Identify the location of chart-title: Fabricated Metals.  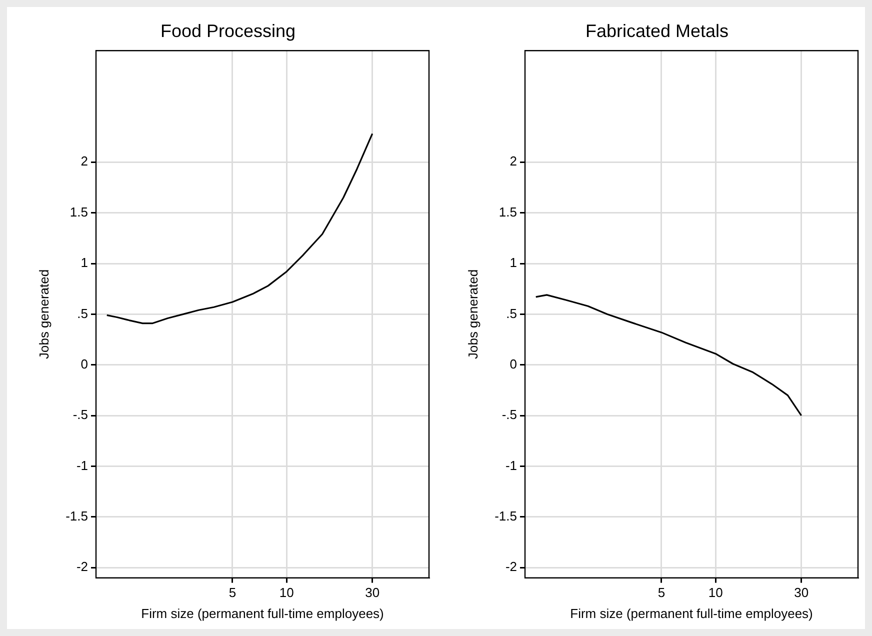
(657, 30).